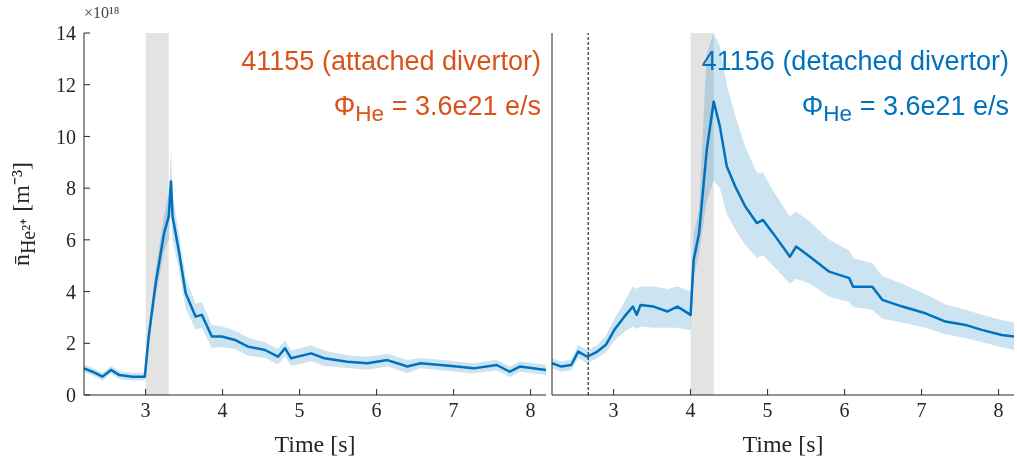 The image size is (1017, 466). Describe the element at coordinates (66, 84) in the screenshot. I see `y-tick-label: 12` at that location.